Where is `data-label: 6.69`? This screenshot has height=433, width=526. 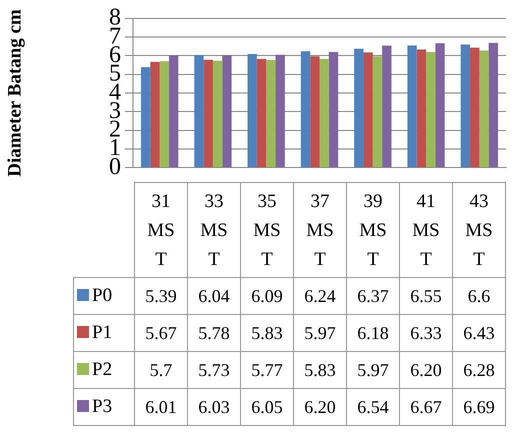
data-label: 6.69 is located at coordinates (479, 407).